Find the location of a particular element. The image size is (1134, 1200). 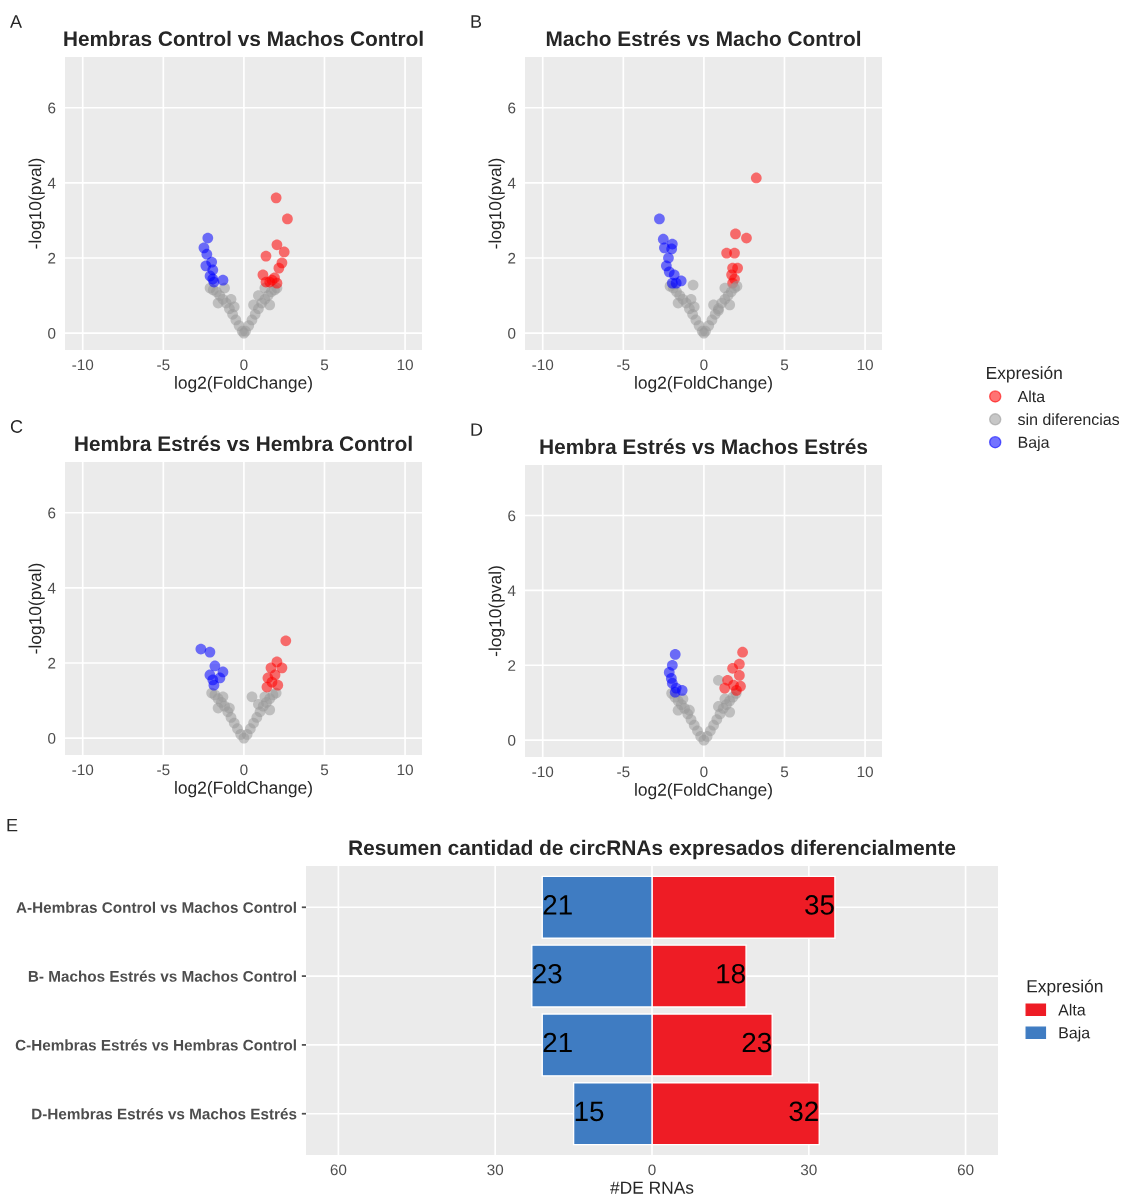

y-tick-label: A-Hembras Control vs Machos Control is located at coordinates (156, 907).